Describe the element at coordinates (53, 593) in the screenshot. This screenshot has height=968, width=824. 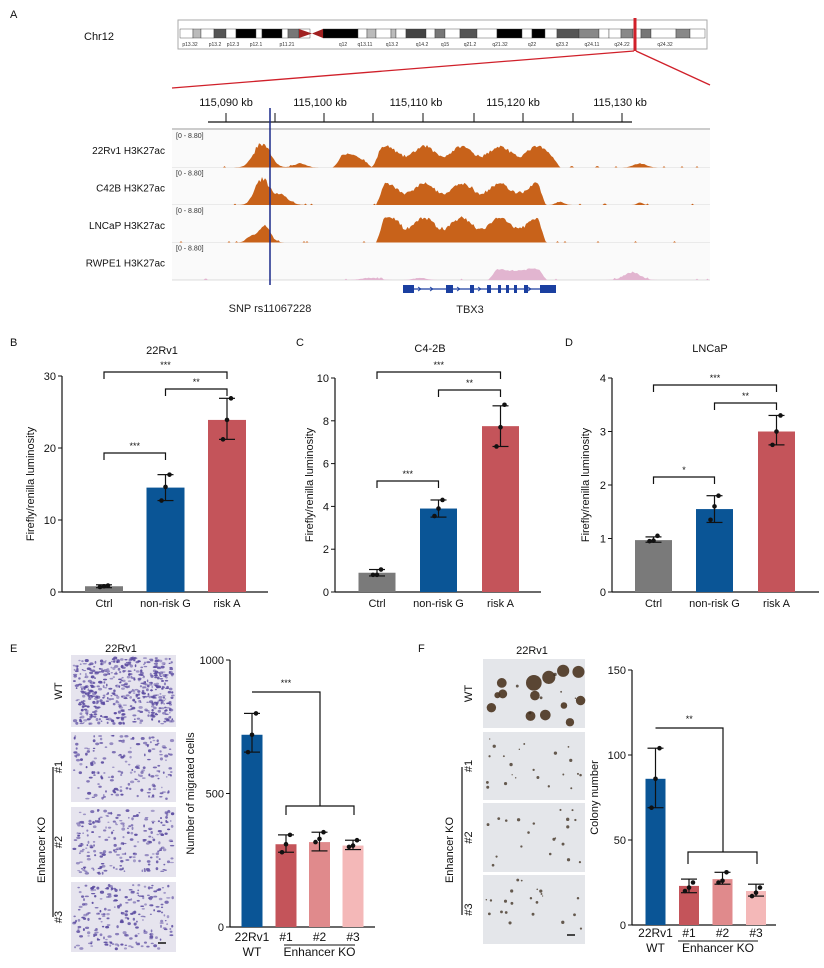
I see `y-tick-label: 0` at that location.